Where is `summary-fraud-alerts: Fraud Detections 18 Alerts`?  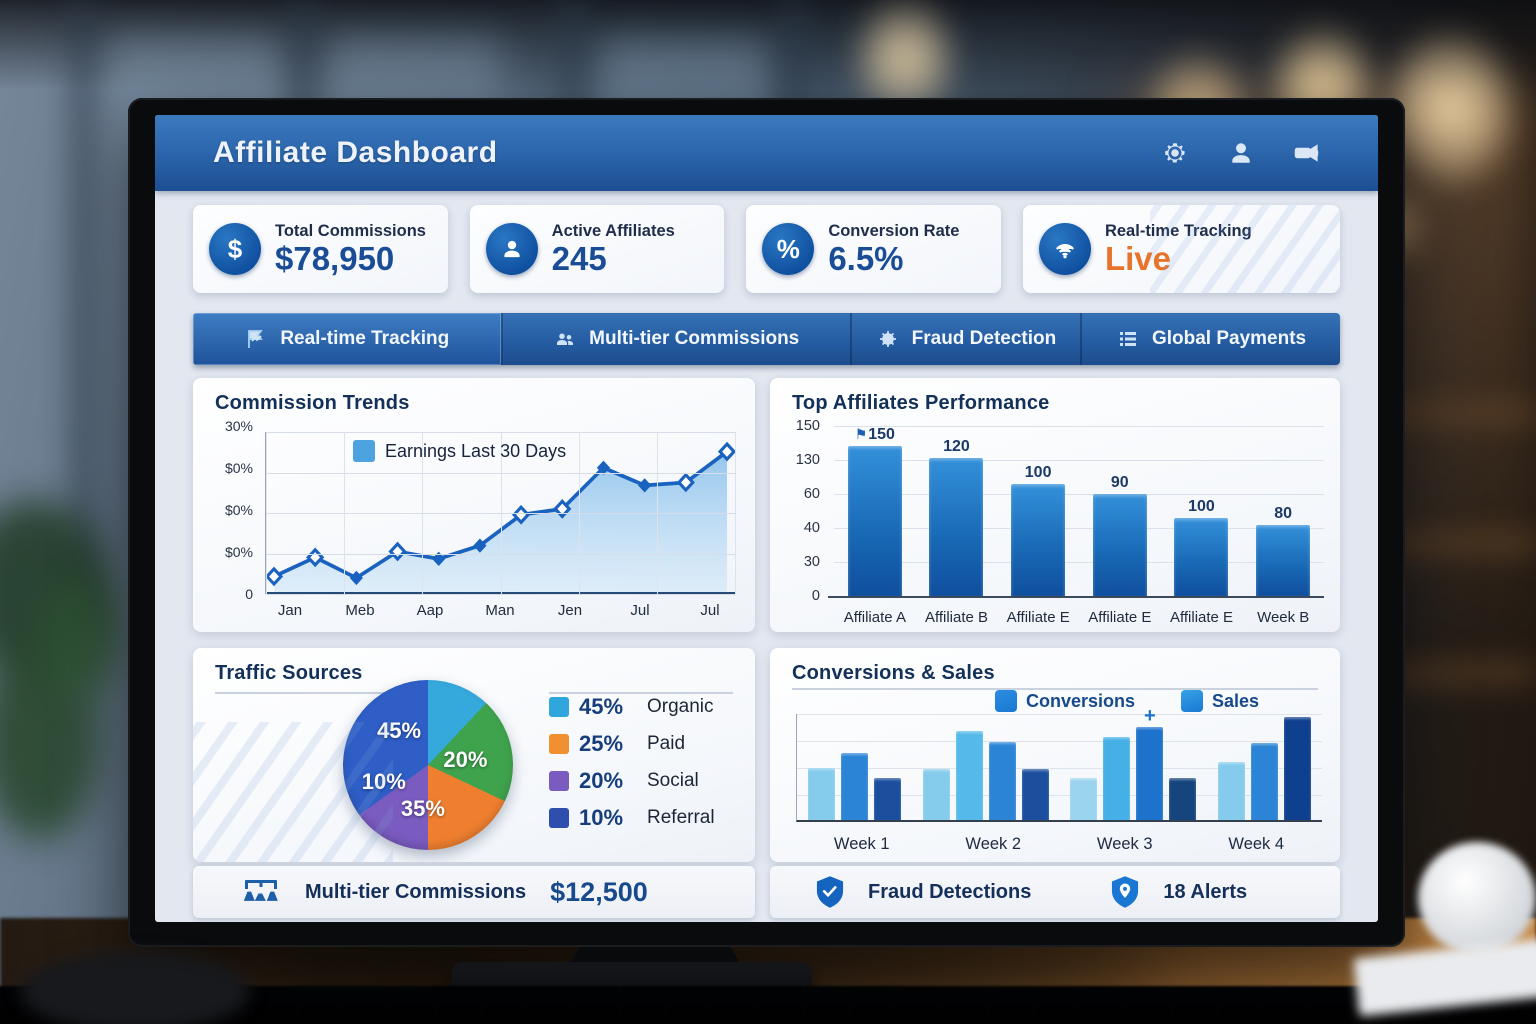 summary-fraud-alerts: Fraud Detections 18 Alerts is located at coordinates (1055, 892).